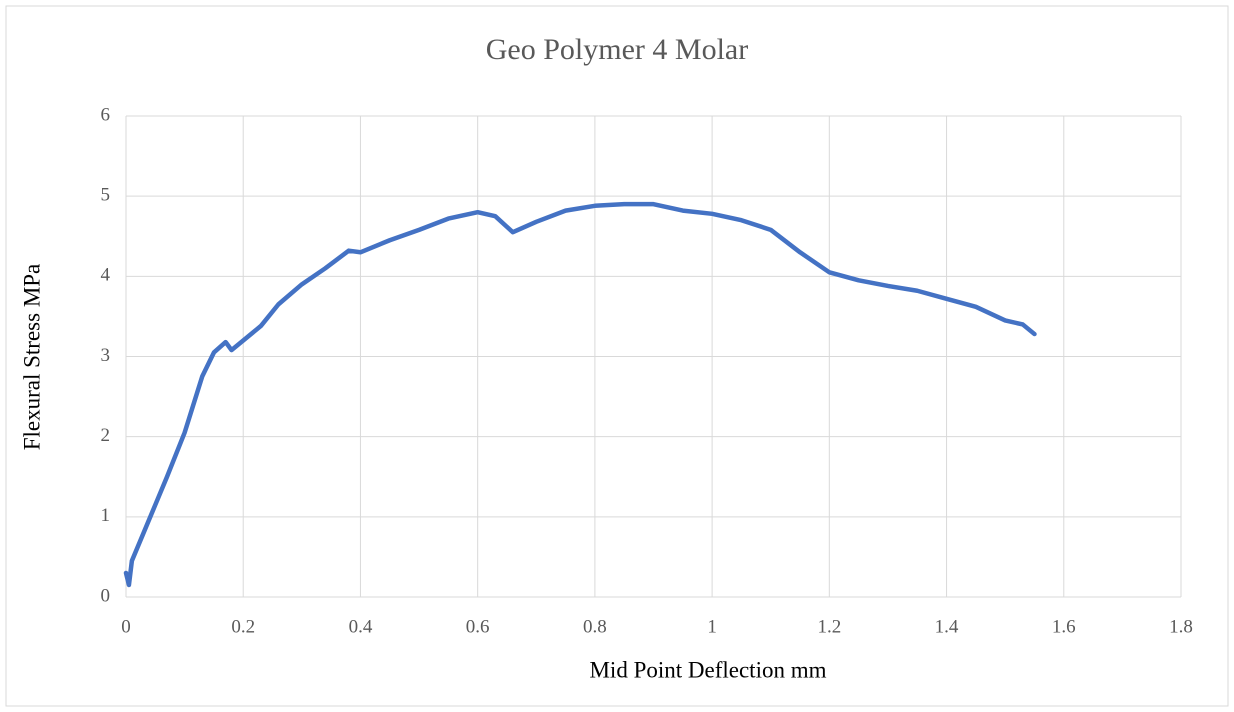 The height and width of the screenshot is (712, 1234). I want to click on x-axis-label: Mid Point Deflection mm, so click(707, 669).